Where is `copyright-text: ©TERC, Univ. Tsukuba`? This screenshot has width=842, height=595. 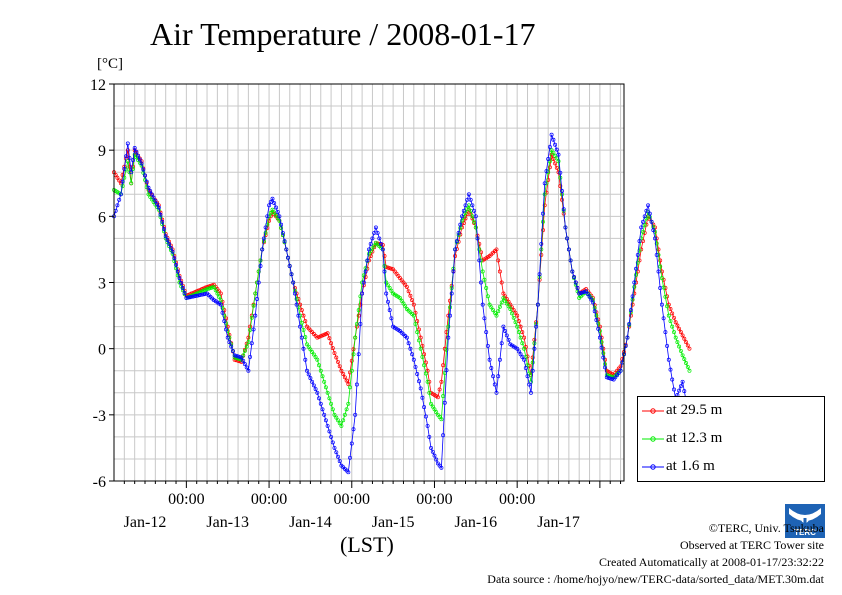 copyright-text: ©TERC, Univ. Tsukuba is located at coordinates (766, 528).